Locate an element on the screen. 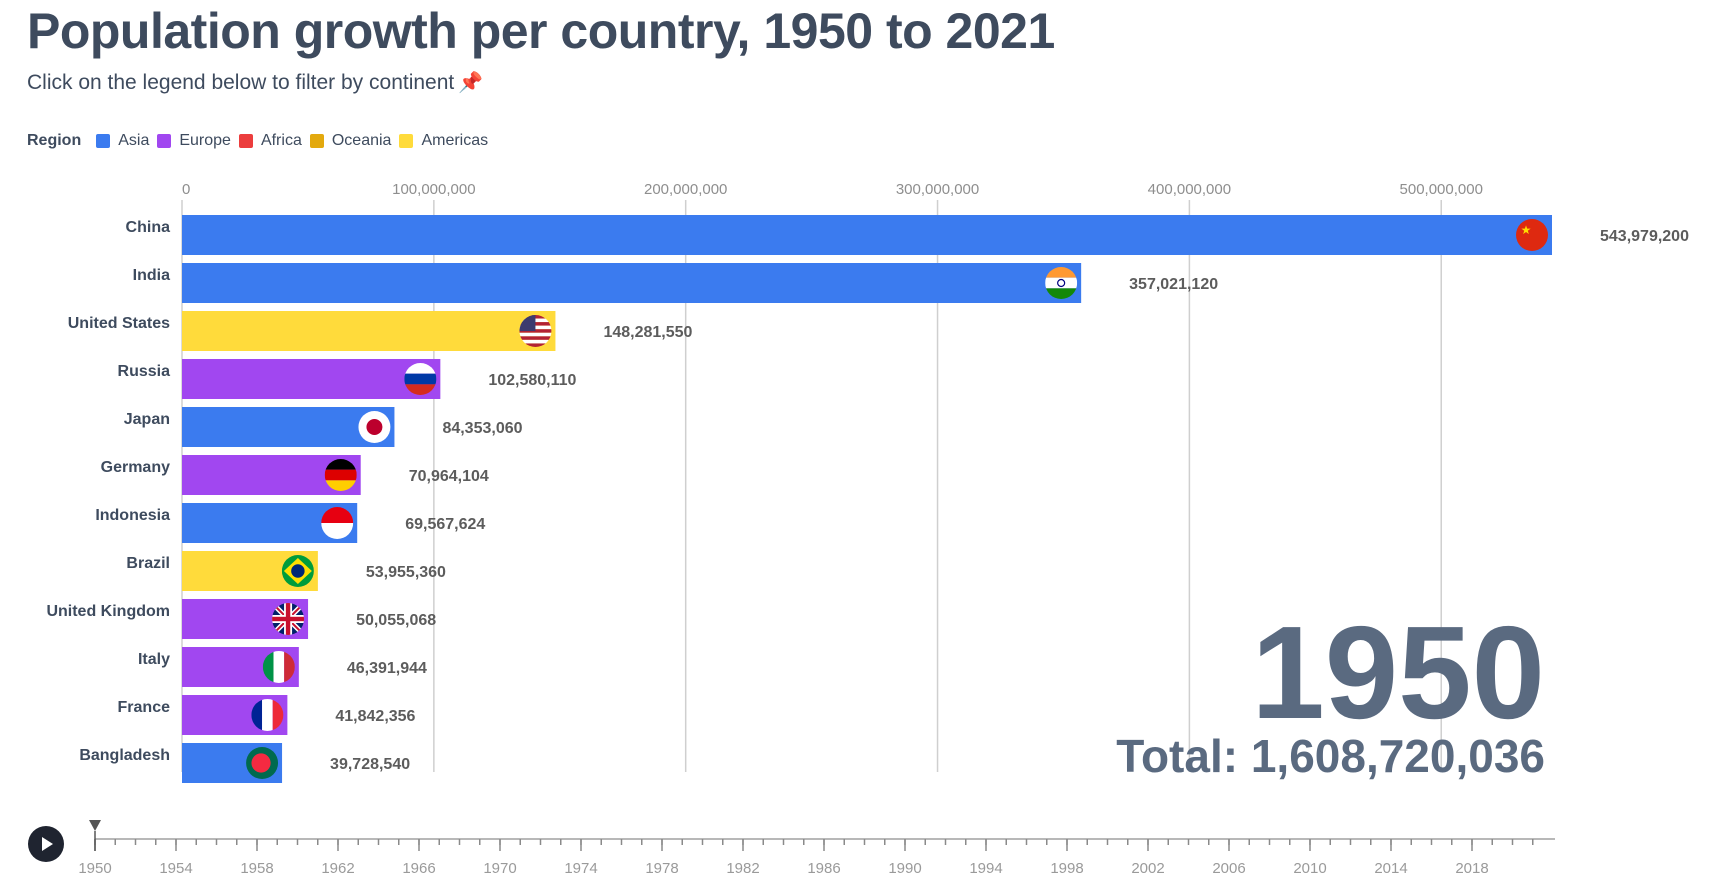 The height and width of the screenshot is (882, 1709). timeline-year-label: 1994 is located at coordinates (985, 868).